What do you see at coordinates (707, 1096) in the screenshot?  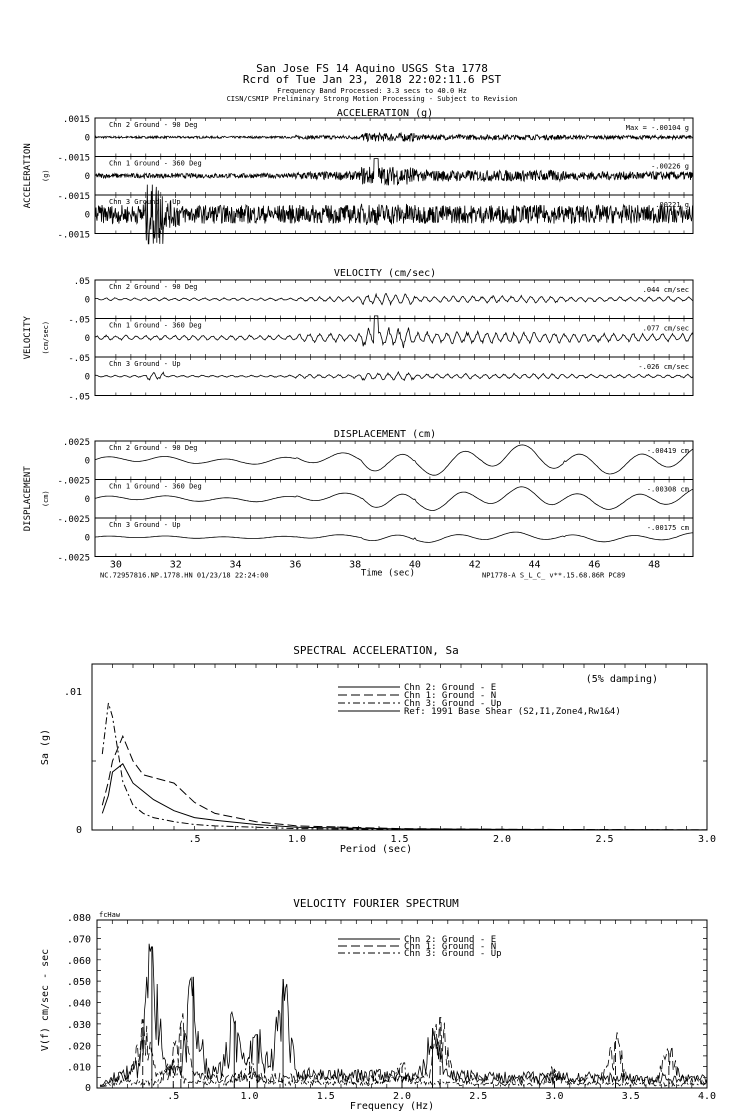 I see `fs-x-tick: 4.0` at bounding box center [707, 1096].